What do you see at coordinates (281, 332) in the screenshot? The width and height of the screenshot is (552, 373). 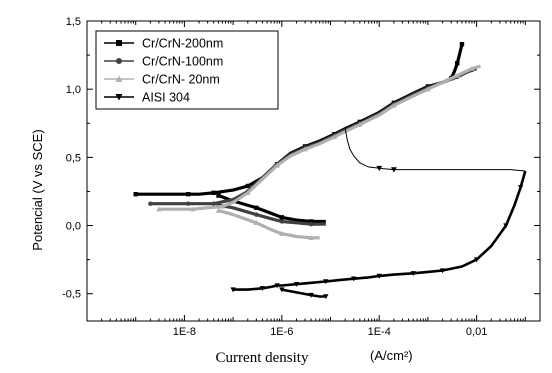 I see `x-tick-label: 1E-6` at bounding box center [281, 332].